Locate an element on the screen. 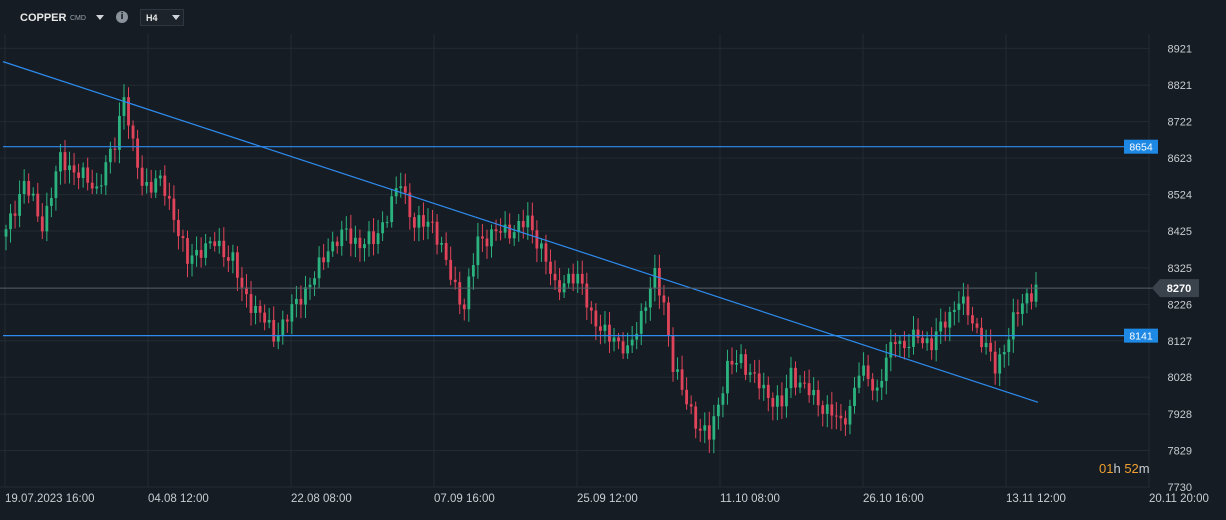 The width and height of the screenshot is (1226, 520). y-tick-label: 8623 is located at coordinates (1180, 159).